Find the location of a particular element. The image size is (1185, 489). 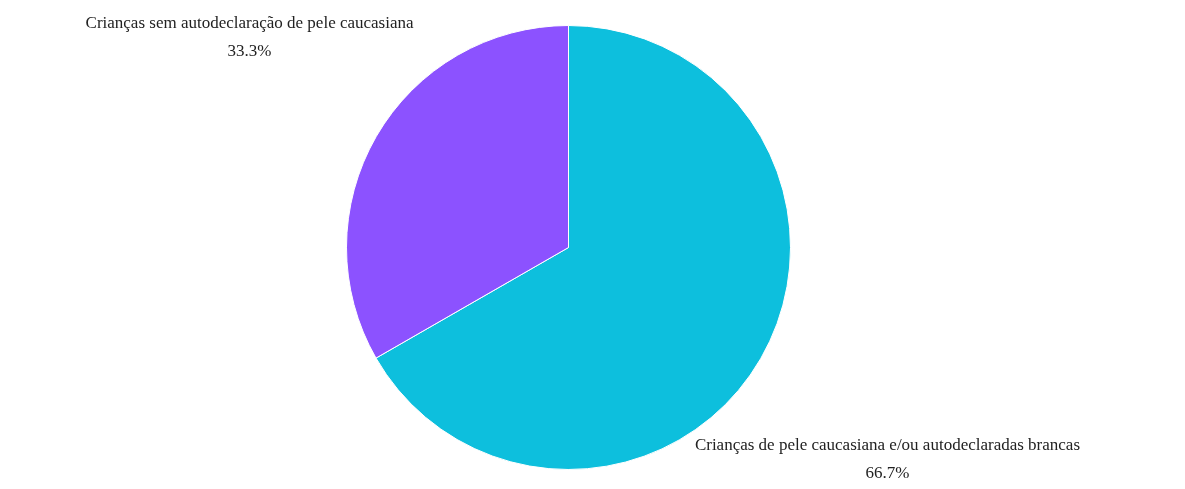

slice-label: Crianças de pele caucasiana e/ou autodeclaradas brancas is located at coordinates (887, 445).